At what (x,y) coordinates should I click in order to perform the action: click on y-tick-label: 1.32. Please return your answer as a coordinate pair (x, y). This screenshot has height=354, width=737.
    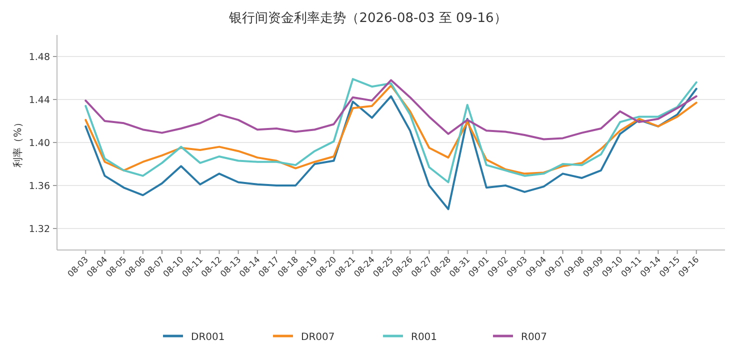
    Looking at the image, I should click on (39, 229).